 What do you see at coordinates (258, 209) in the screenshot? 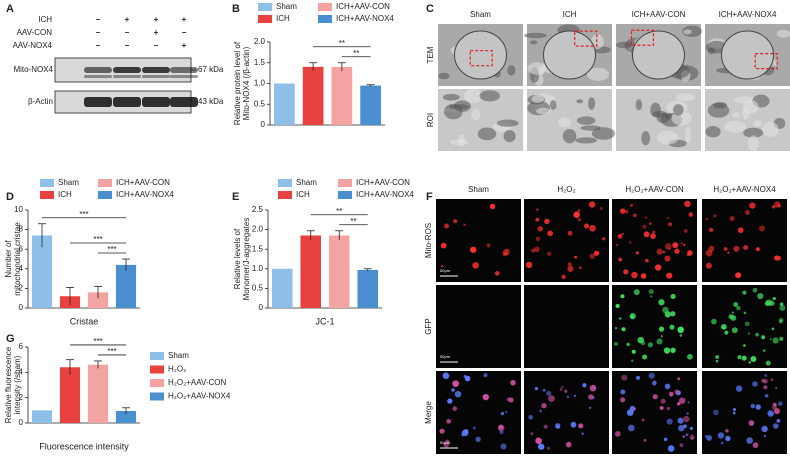
I see `y-tick-label: 2.5` at bounding box center [258, 209].